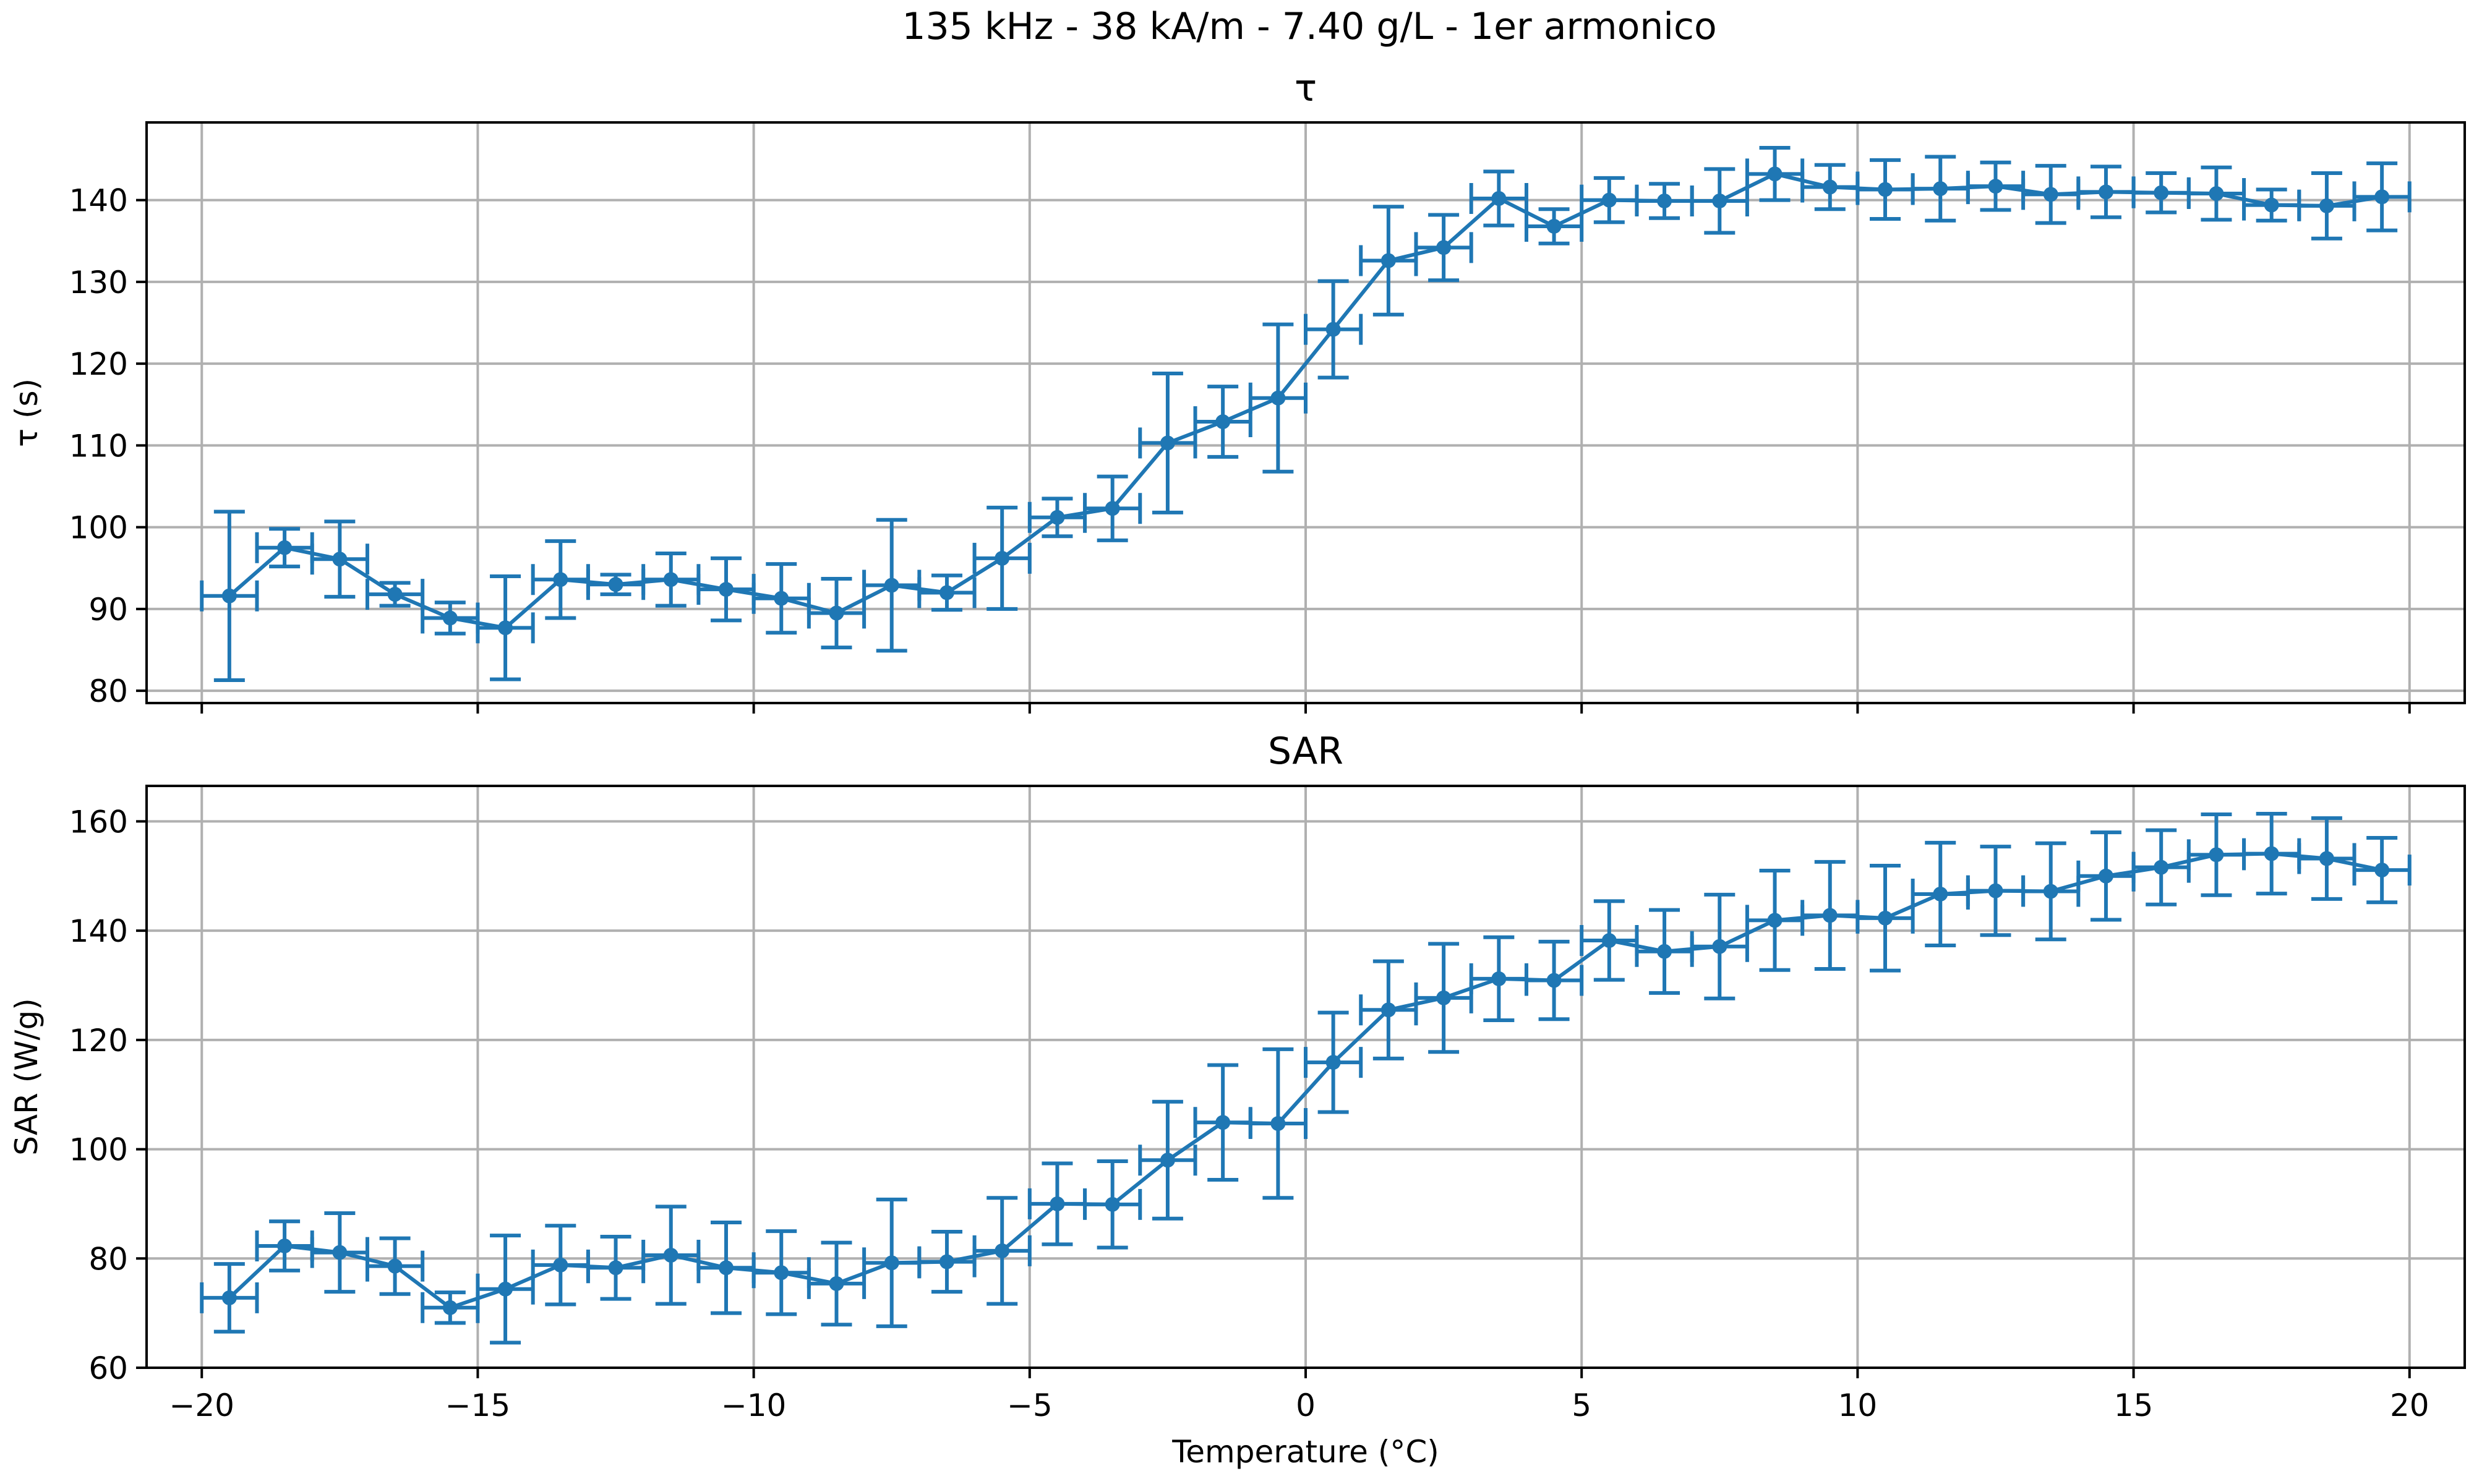 The image size is (2474, 1484). Describe the element at coordinates (98, 364) in the screenshot. I see `tau-y-tick-label: 120` at that location.